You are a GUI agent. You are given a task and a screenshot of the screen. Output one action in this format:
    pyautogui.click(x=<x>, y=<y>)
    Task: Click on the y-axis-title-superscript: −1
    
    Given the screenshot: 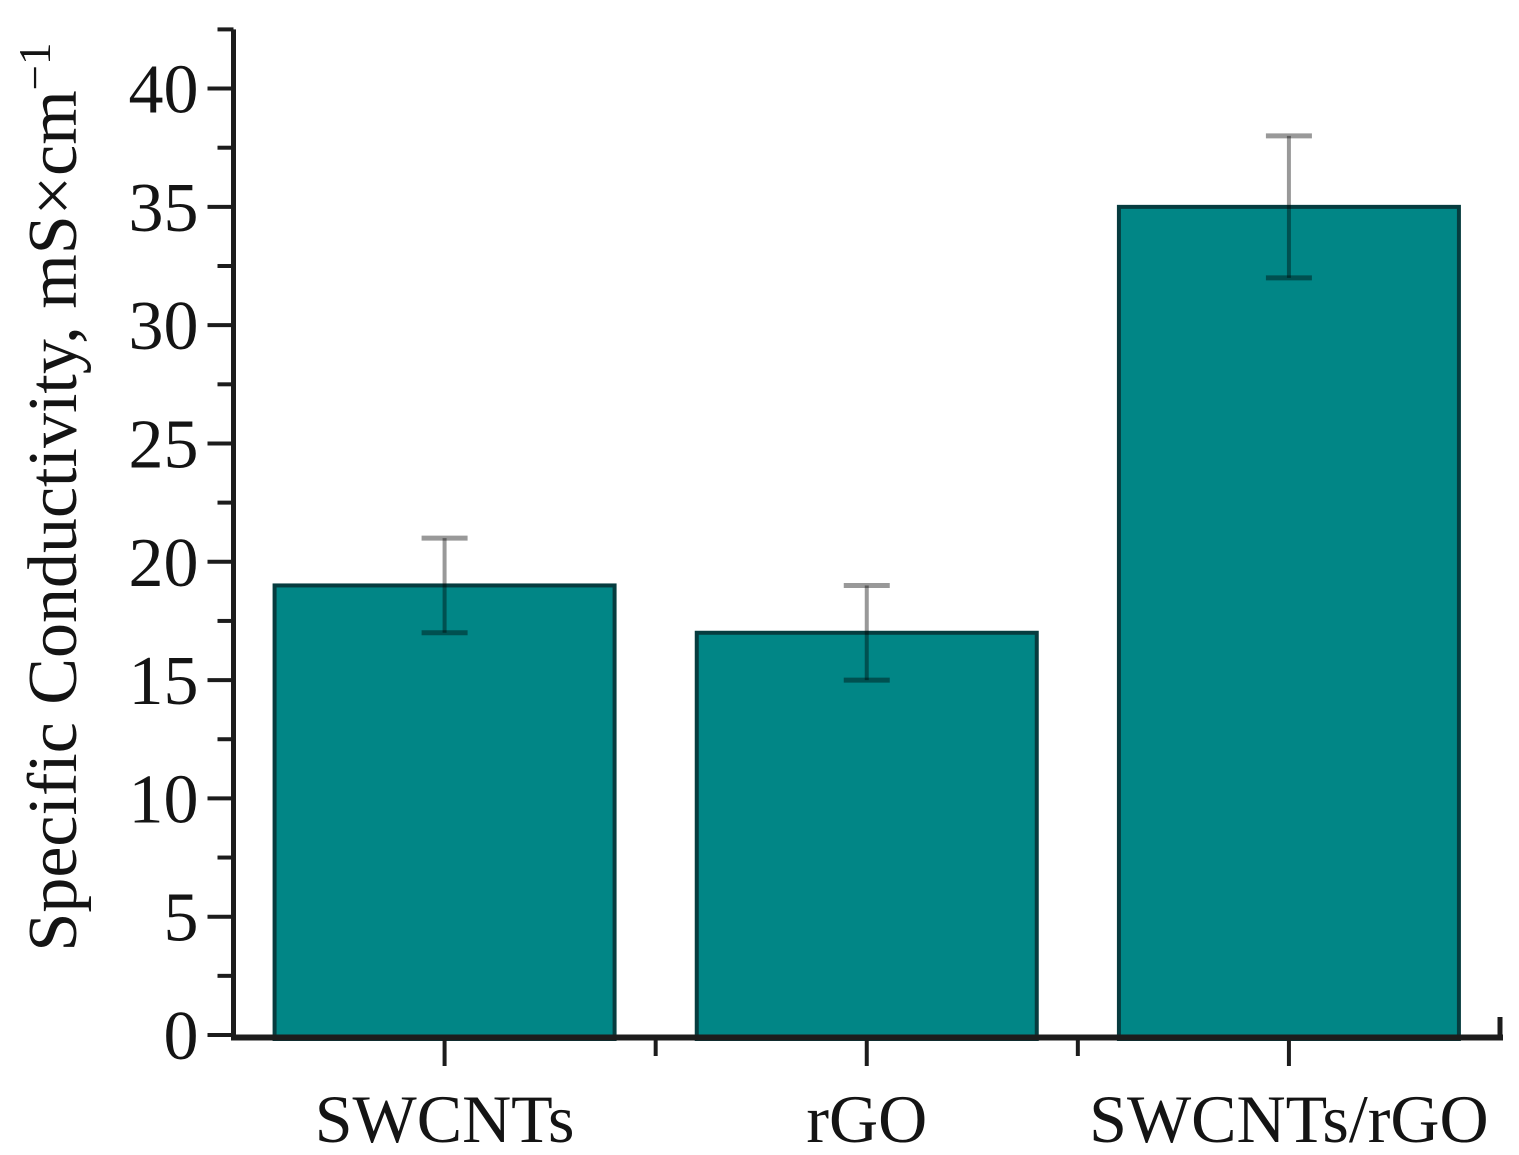 What is the action you would take?
    pyautogui.click(x=35, y=66)
    